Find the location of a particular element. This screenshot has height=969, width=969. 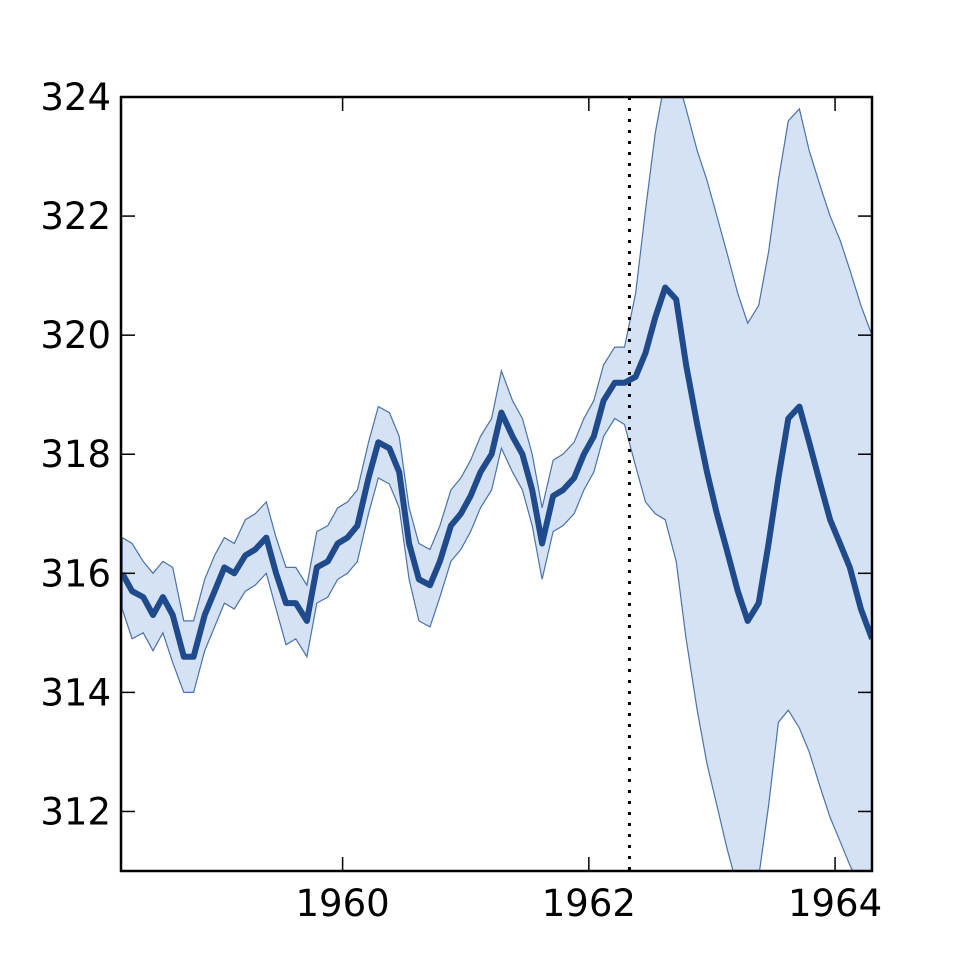

x-axis-labels: 1960 1962 1964 is located at coordinates (589, 903).